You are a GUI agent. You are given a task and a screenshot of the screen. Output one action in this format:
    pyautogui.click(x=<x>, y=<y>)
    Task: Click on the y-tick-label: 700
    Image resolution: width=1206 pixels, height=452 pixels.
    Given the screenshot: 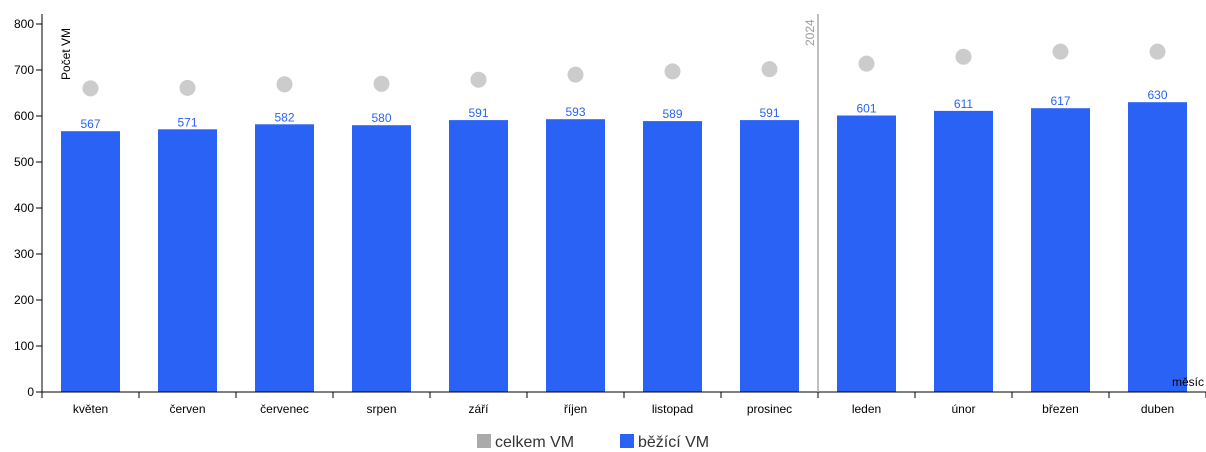 What is the action you would take?
    pyautogui.click(x=24, y=70)
    